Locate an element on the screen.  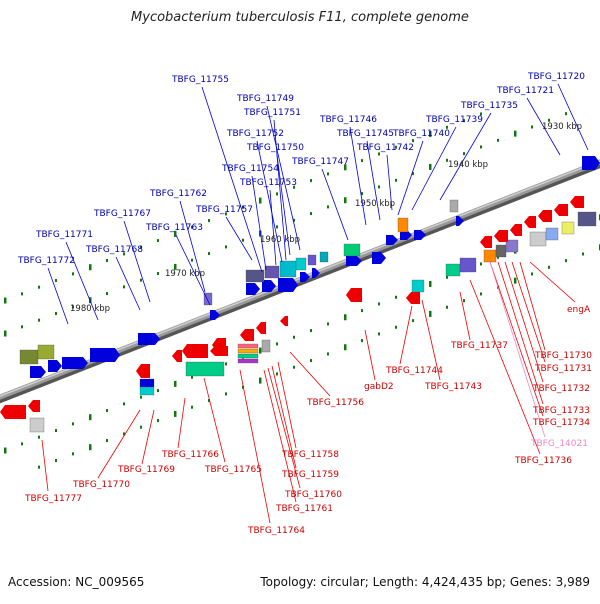
gene-label-reverse: TBFG_11777 is located at coordinates (53, 499).